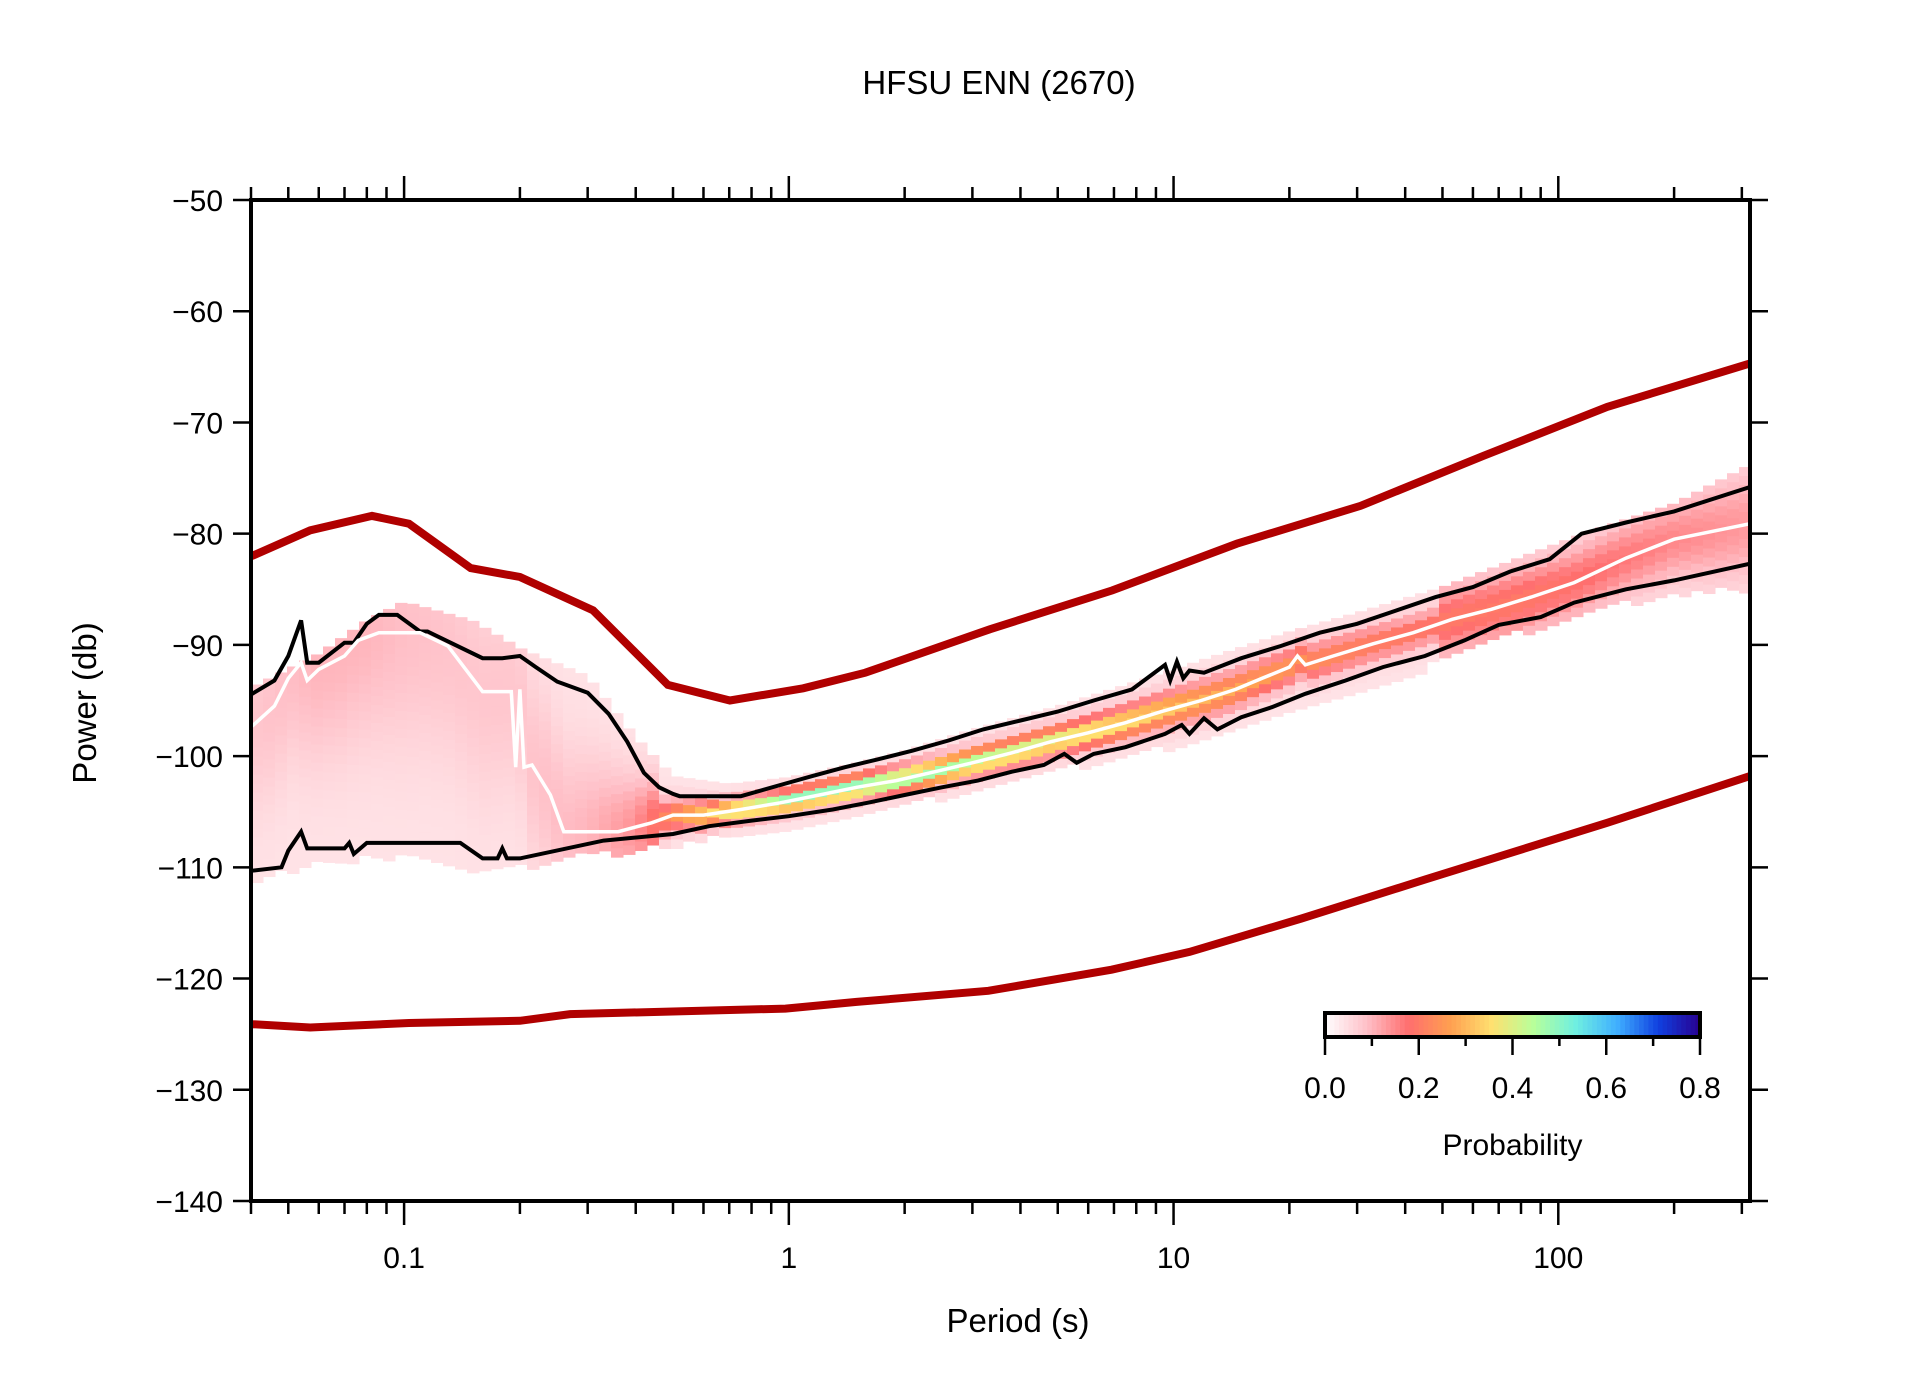  I want to click on y-tick-label: −50, so click(197, 201).